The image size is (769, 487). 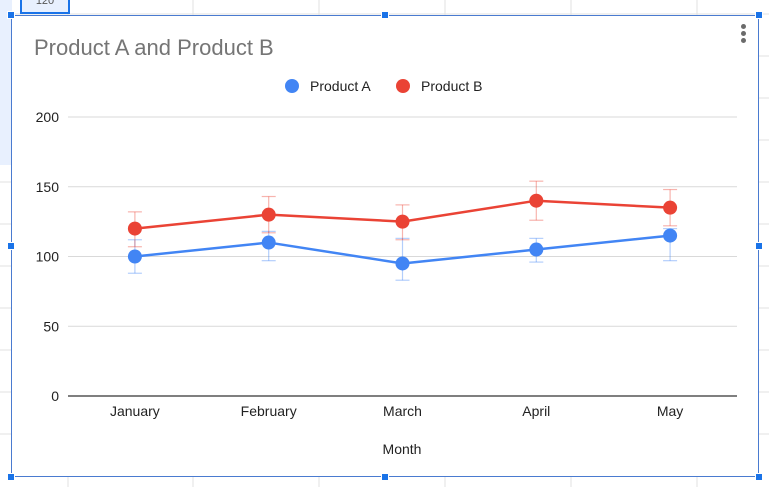 What do you see at coordinates (45, 7) in the screenshot?
I see `cell-partial-value: 120` at bounding box center [45, 7].